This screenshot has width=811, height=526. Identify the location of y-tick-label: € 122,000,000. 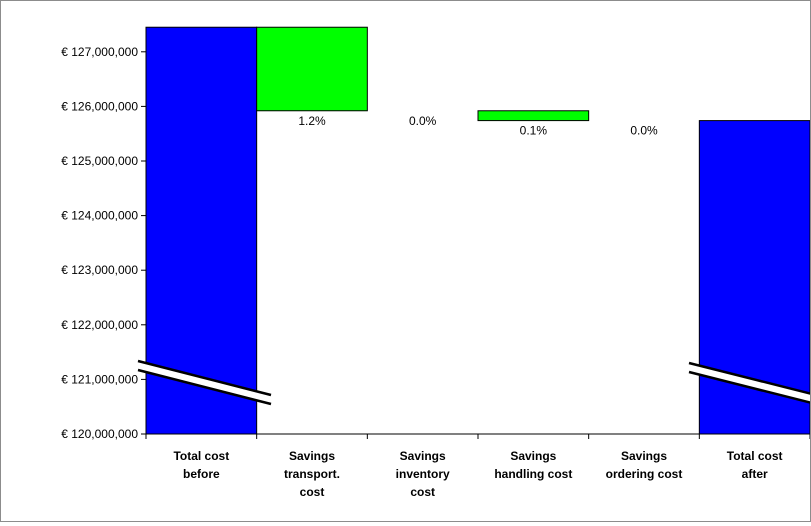
(99, 325).